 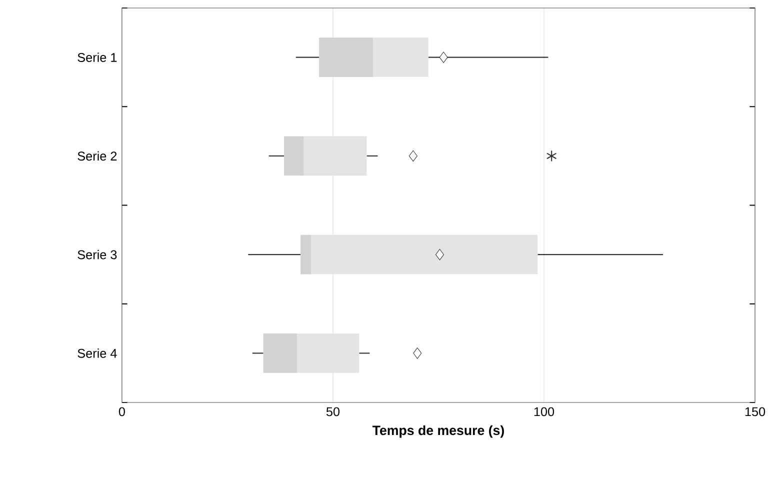 What do you see at coordinates (97, 353) in the screenshot?
I see `y-tick-label: Serie 4` at bounding box center [97, 353].